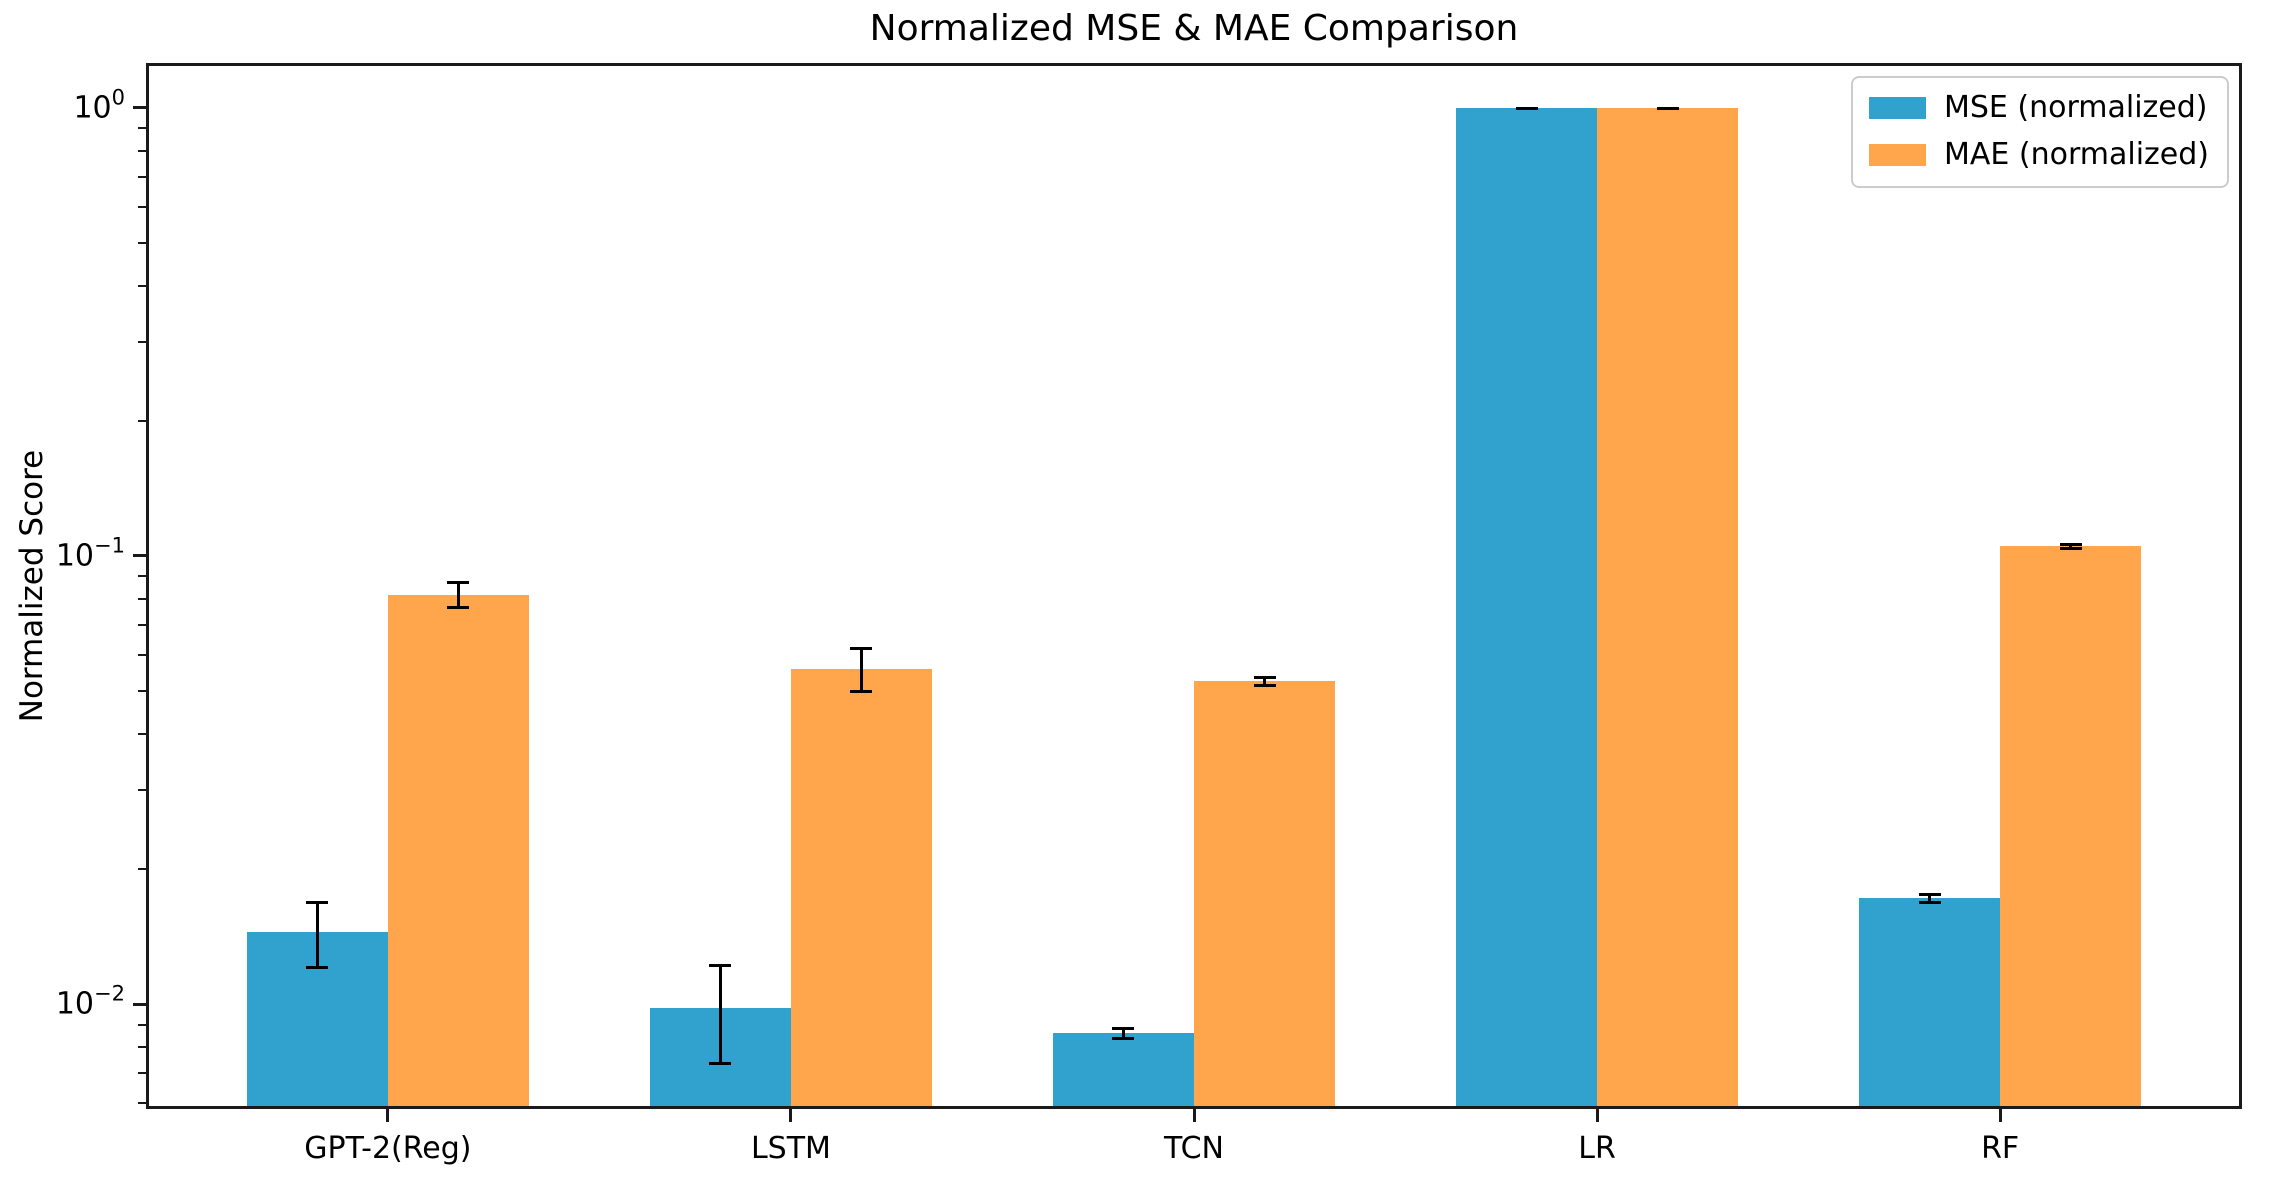  Describe the element at coordinates (861, 888) in the screenshot. I see `bar-LSTM-mae` at that location.